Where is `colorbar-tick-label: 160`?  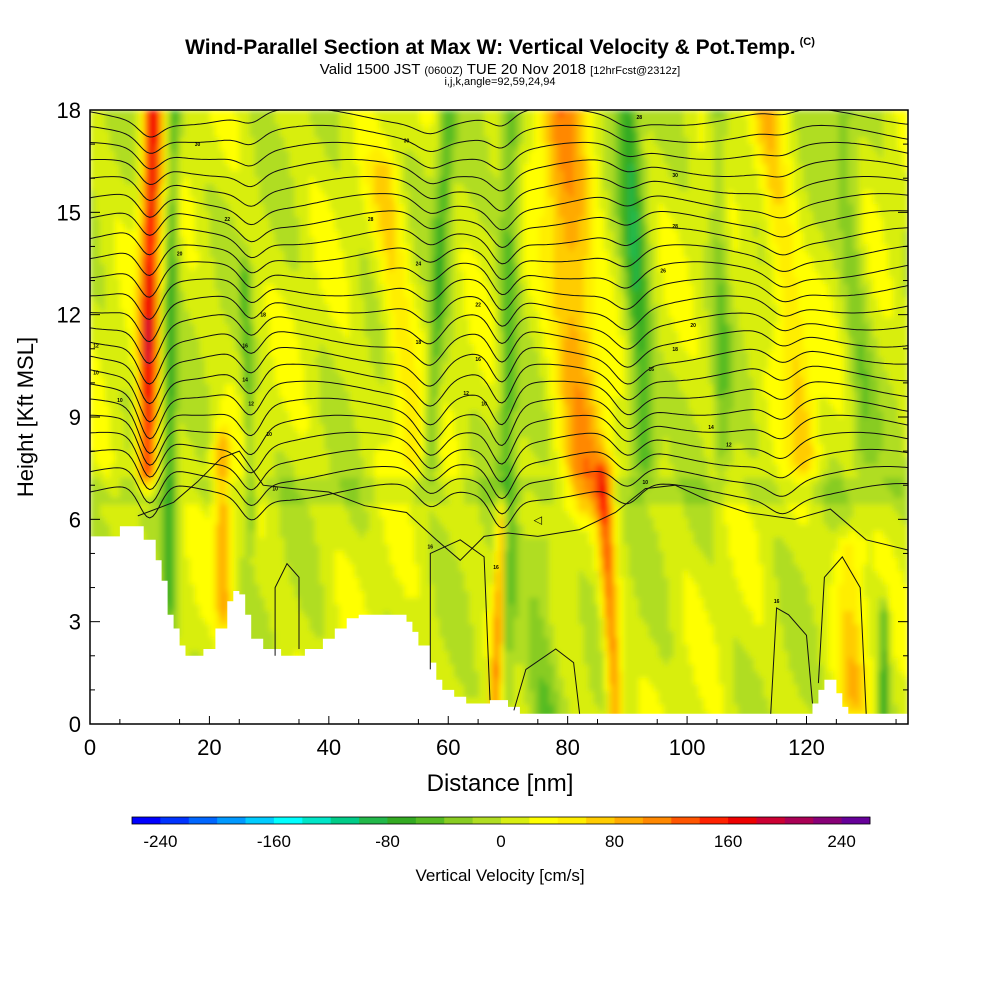
colorbar-tick-label: 160 is located at coordinates (728, 841).